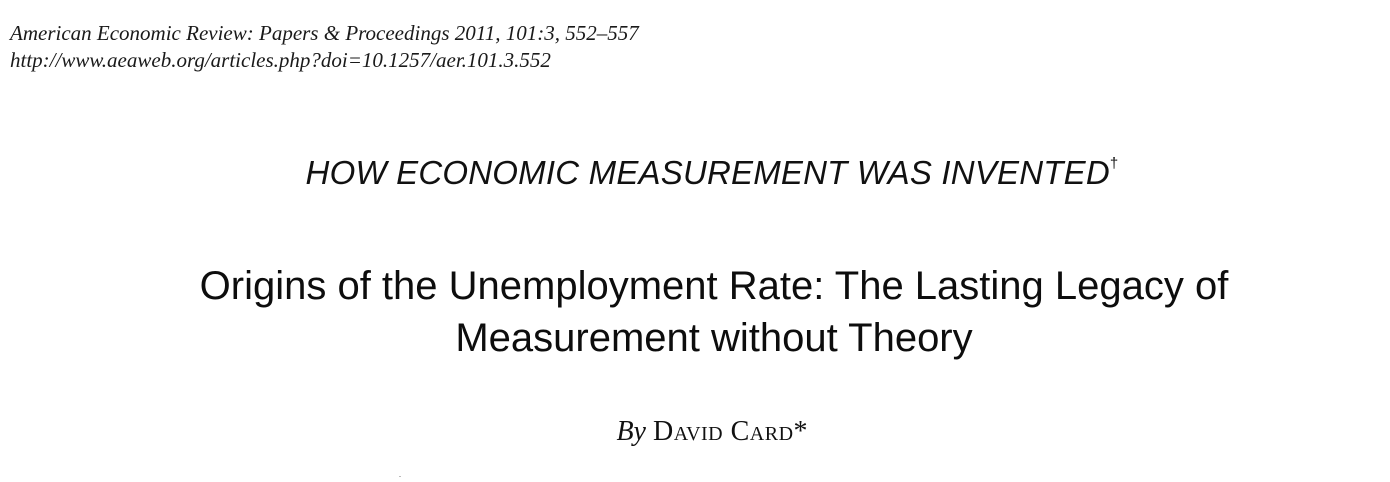 This screenshot has height=482, width=1390. What do you see at coordinates (707, 172) in the screenshot?
I see `section-heading-text: HOW ECONOMIC MEASUREMENT WAS INVENTED` at bounding box center [707, 172].